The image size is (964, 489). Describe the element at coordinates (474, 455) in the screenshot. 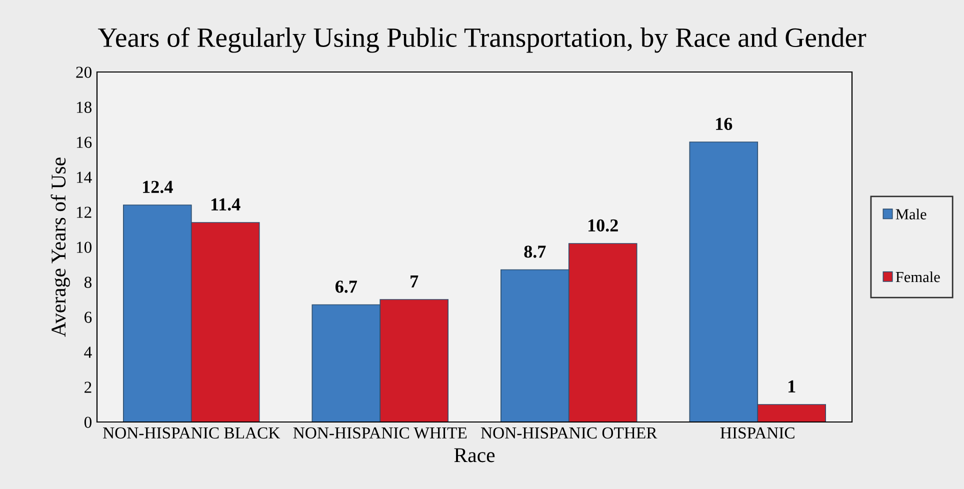

I see `x-axis-title: Race` at that location.